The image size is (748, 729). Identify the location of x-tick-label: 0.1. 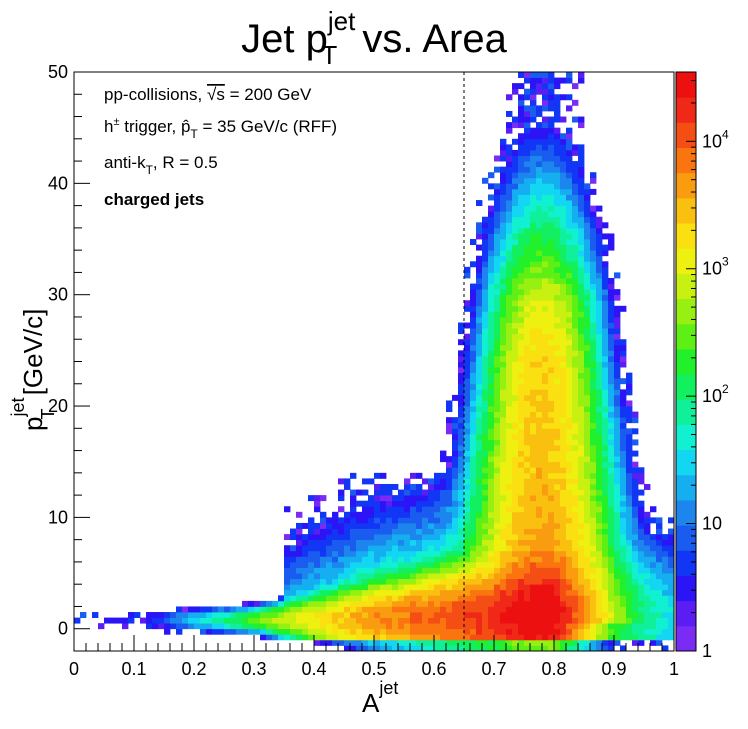
(133, 669).